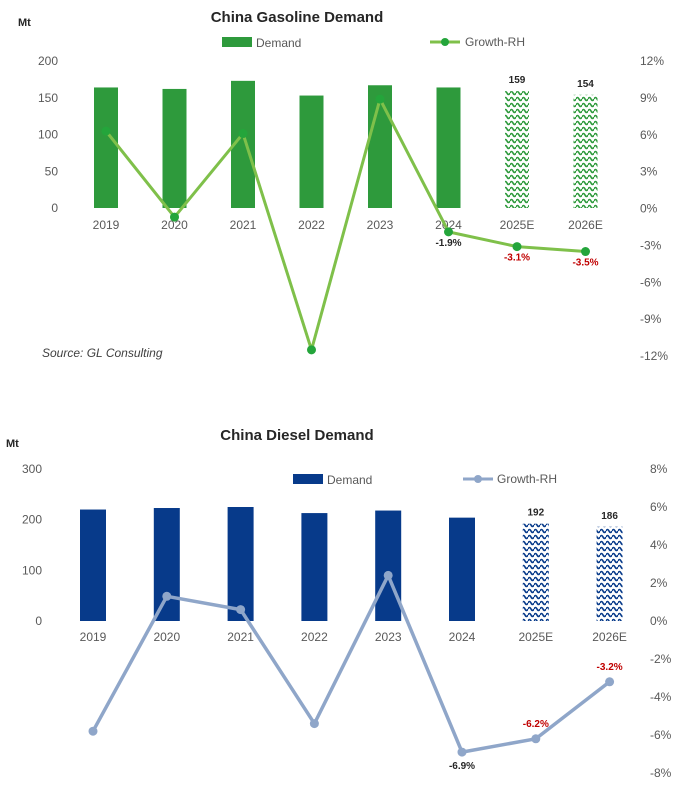  Describe the element at coordinates (54, 208) in the screenshot. I see `chart1-left-tick-label: 0` at that location.